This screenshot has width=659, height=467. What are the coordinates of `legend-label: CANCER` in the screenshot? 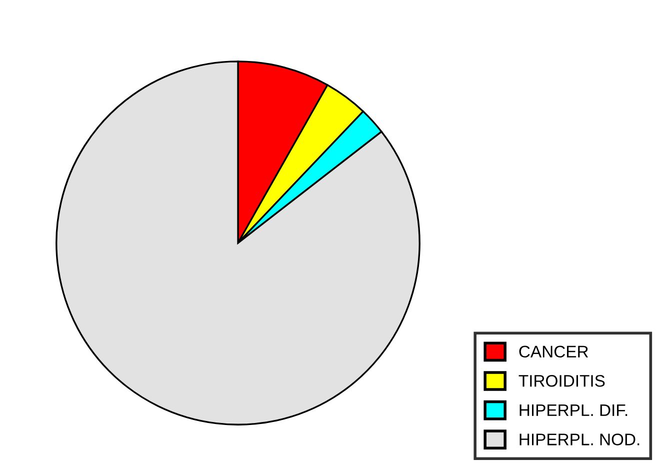 It's located at (553, 352).